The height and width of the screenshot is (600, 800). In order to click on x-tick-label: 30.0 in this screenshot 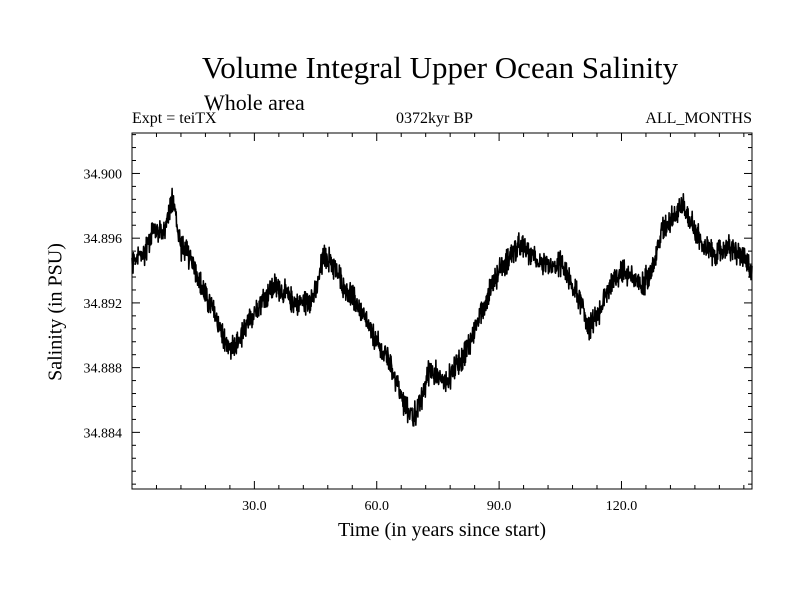, I will do `click(254, 506)`.